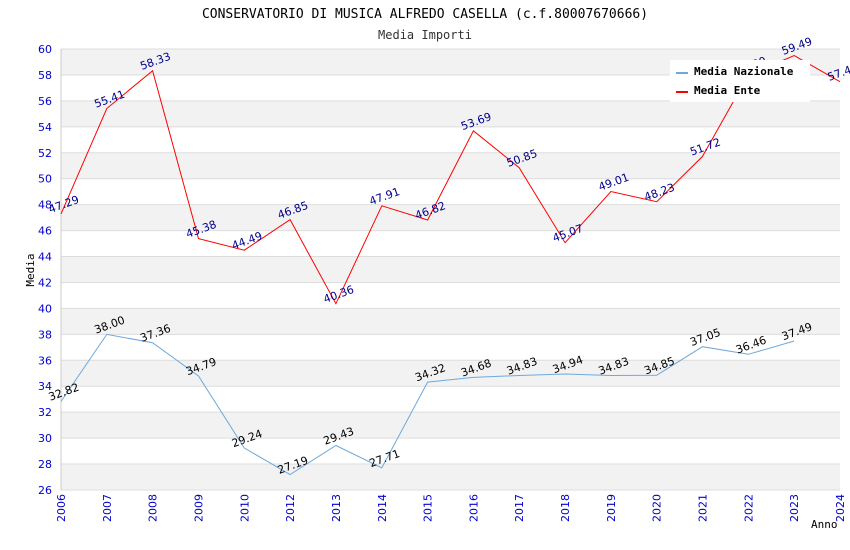  I want to click on legend-label-media-ente: Media Ente, so click(727, 90).